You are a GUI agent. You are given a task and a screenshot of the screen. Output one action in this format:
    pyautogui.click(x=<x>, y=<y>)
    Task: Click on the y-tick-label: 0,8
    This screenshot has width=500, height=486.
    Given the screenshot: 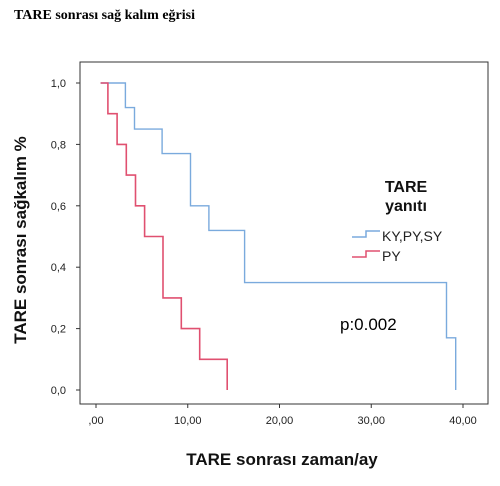 What is the action you would take?
    pyautogui.click(x=58, y=145)
    